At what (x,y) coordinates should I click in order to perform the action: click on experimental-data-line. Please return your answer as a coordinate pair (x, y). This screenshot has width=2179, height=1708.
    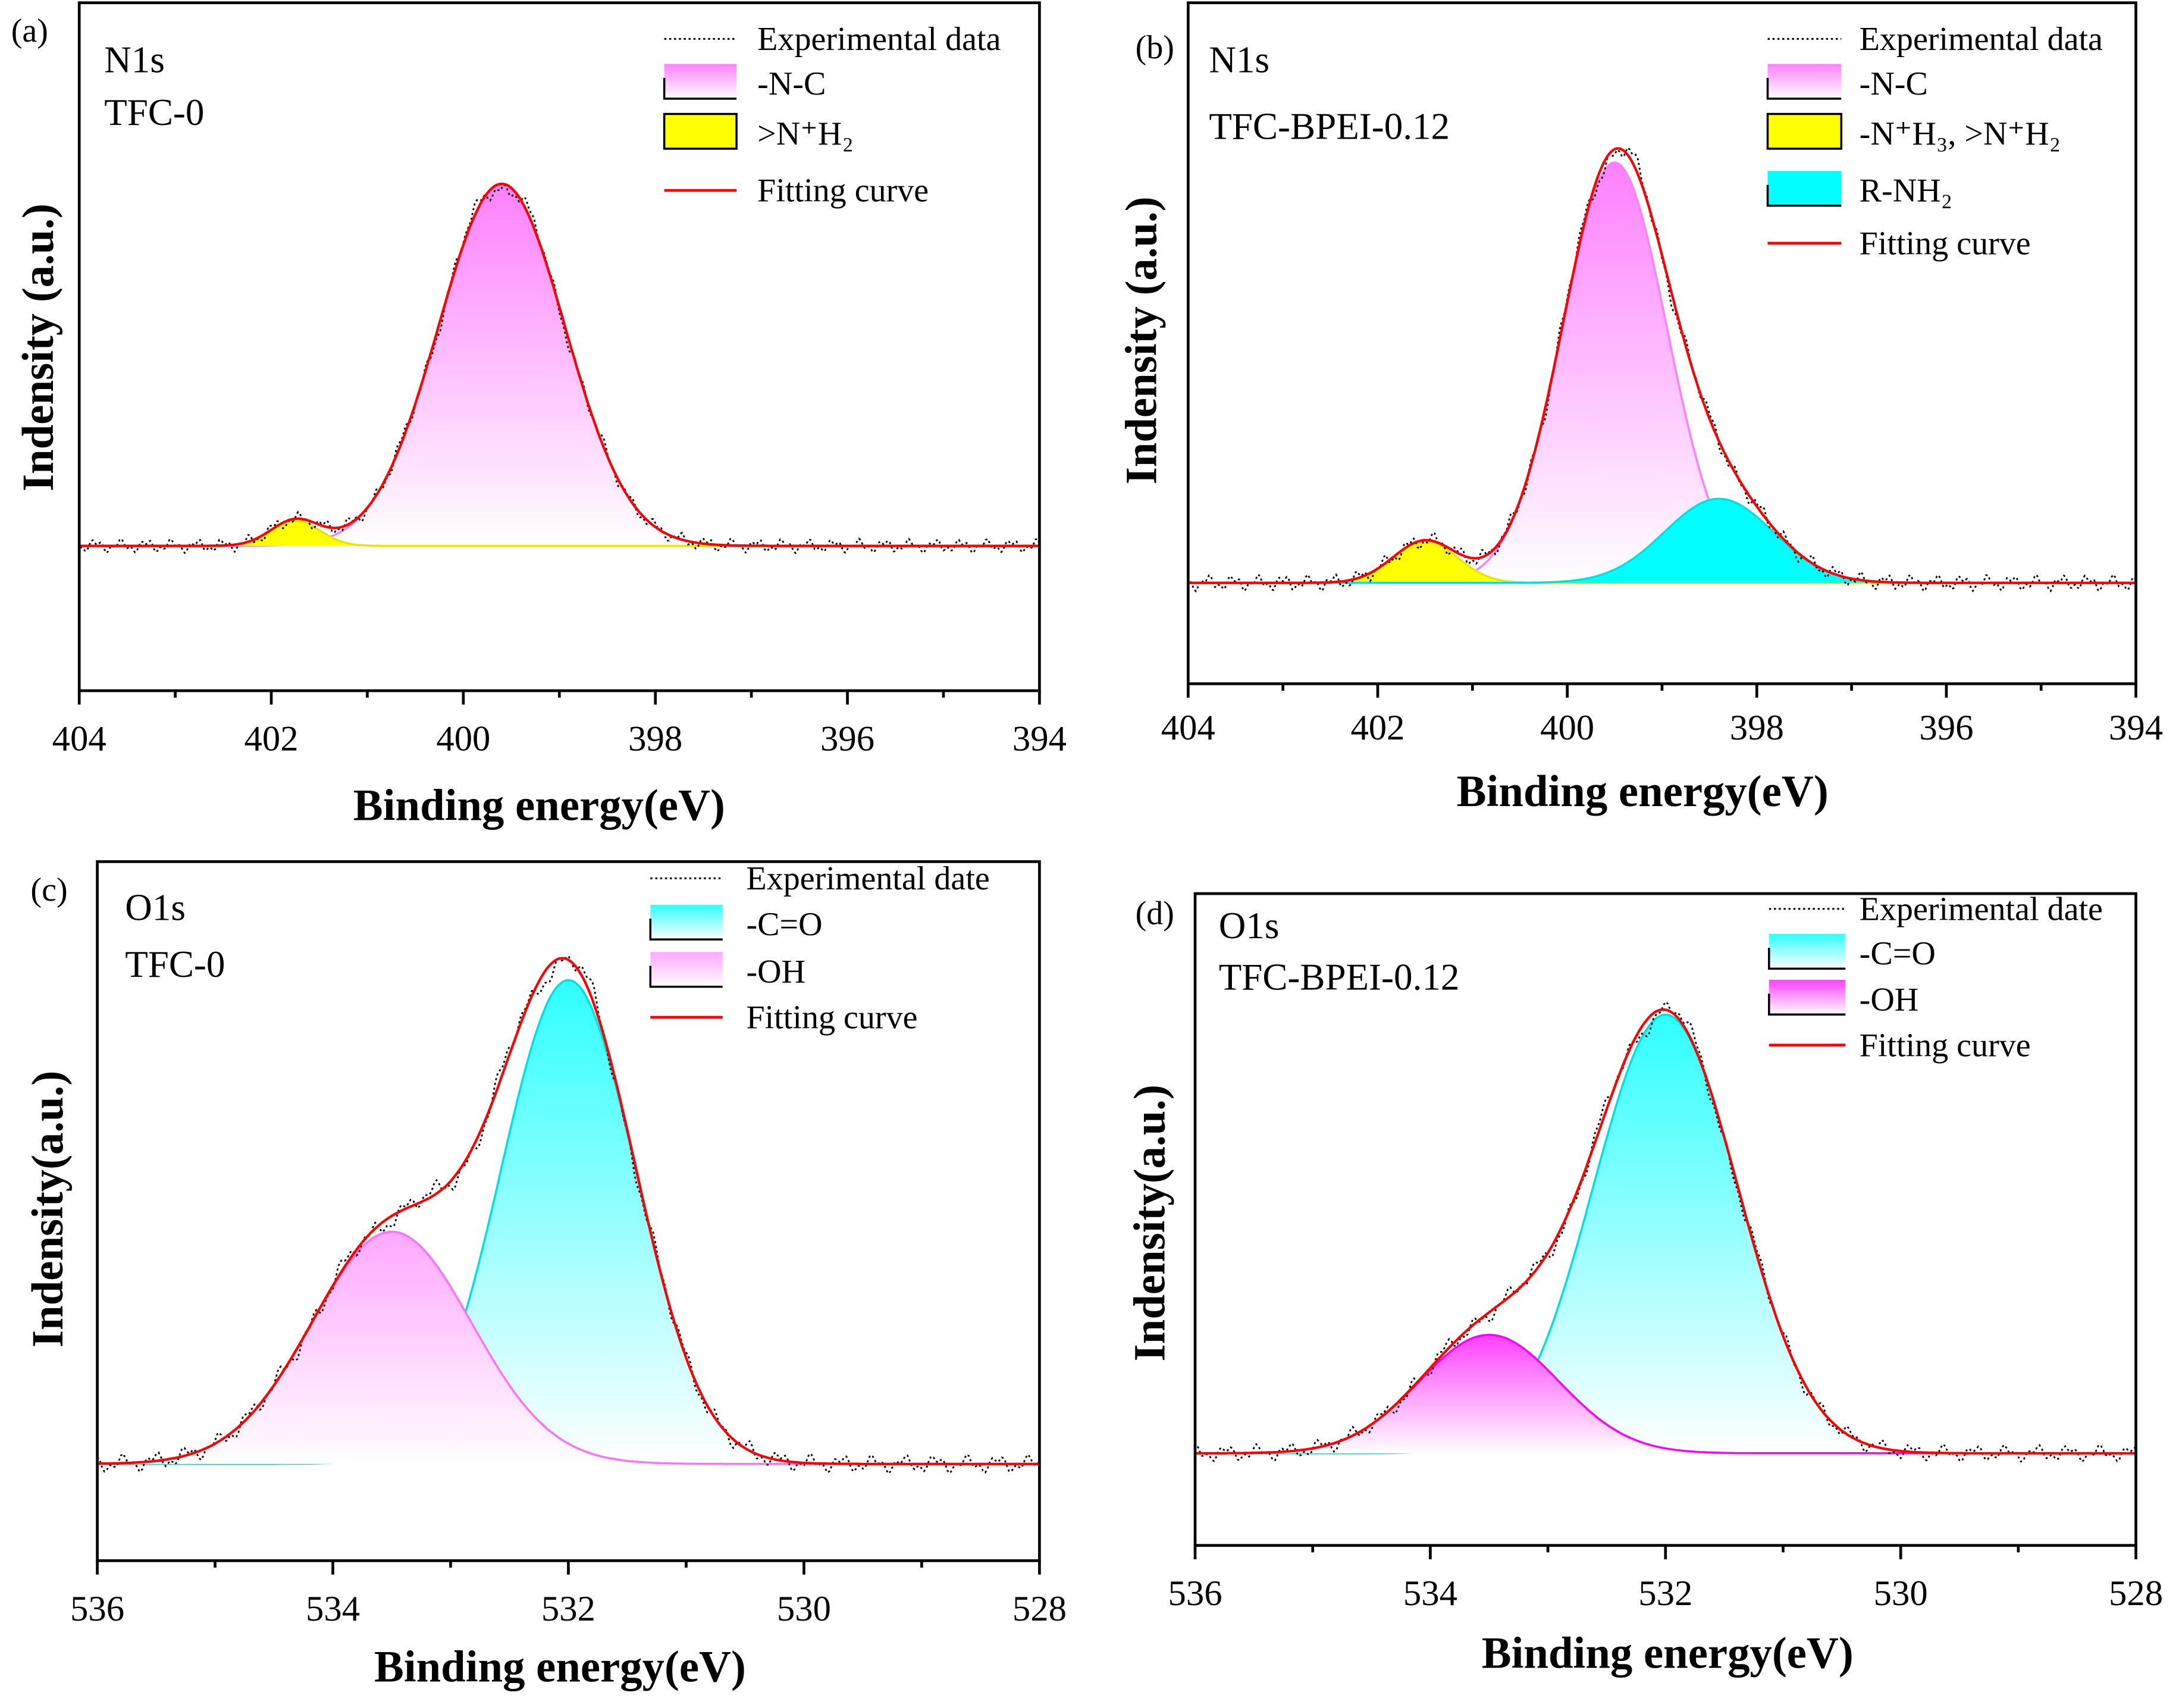
    Looking at the image, I should click on (568, 1214).